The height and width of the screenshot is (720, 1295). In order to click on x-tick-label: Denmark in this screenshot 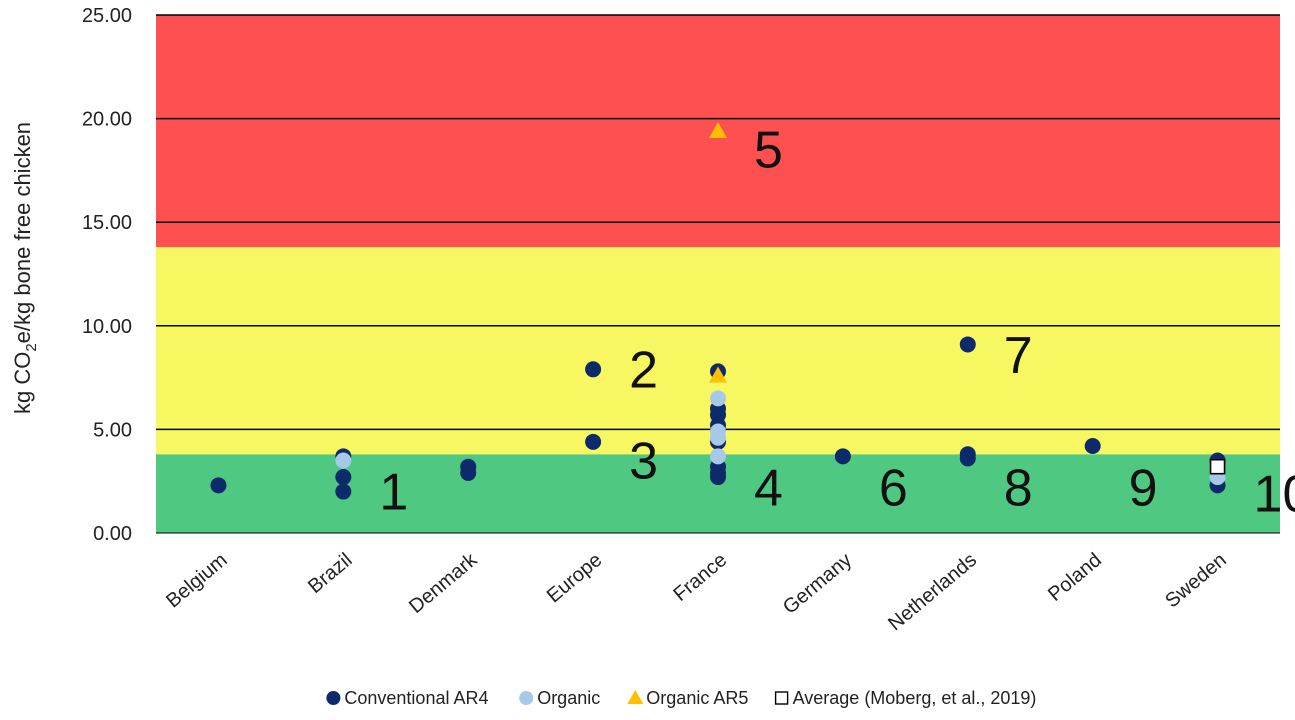, I will do `click(443, 583)`.